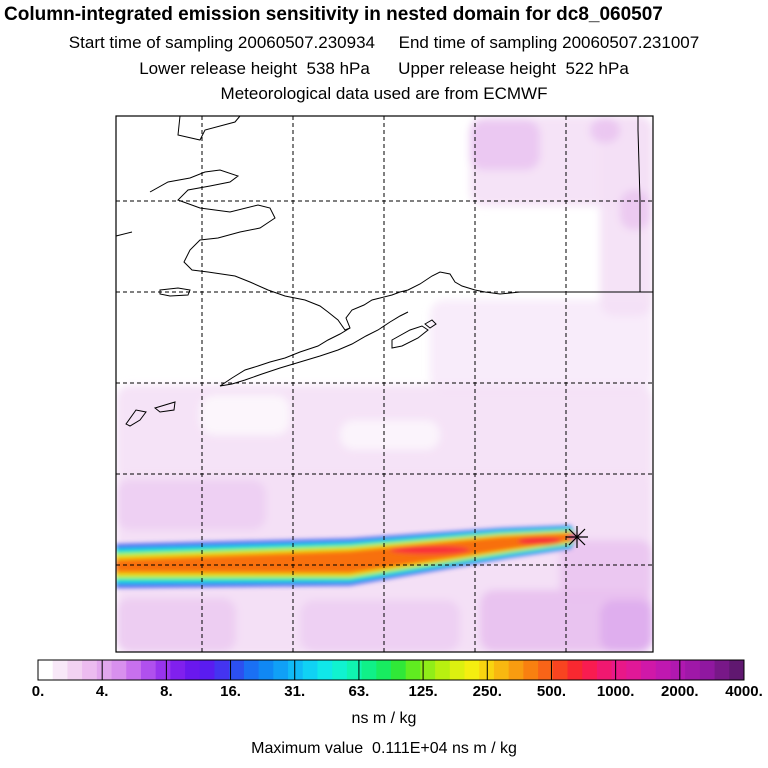 The width and height of the screenshot is (768, 768). Describe the element at coordinates (359, 691) in the screenshot. I see `colorbar-tick-label: 63.` at that location.